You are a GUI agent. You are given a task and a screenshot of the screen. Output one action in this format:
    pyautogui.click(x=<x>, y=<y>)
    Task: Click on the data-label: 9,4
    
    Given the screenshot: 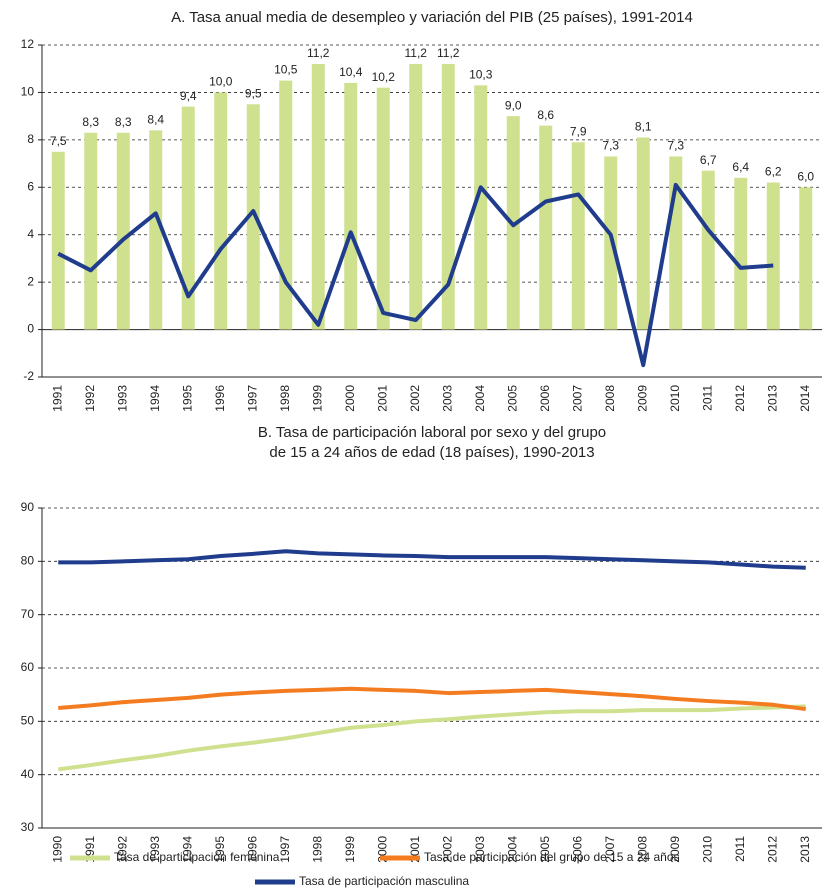 What is the action you would take?
    pyautogui.click(x=188, y=96)
    